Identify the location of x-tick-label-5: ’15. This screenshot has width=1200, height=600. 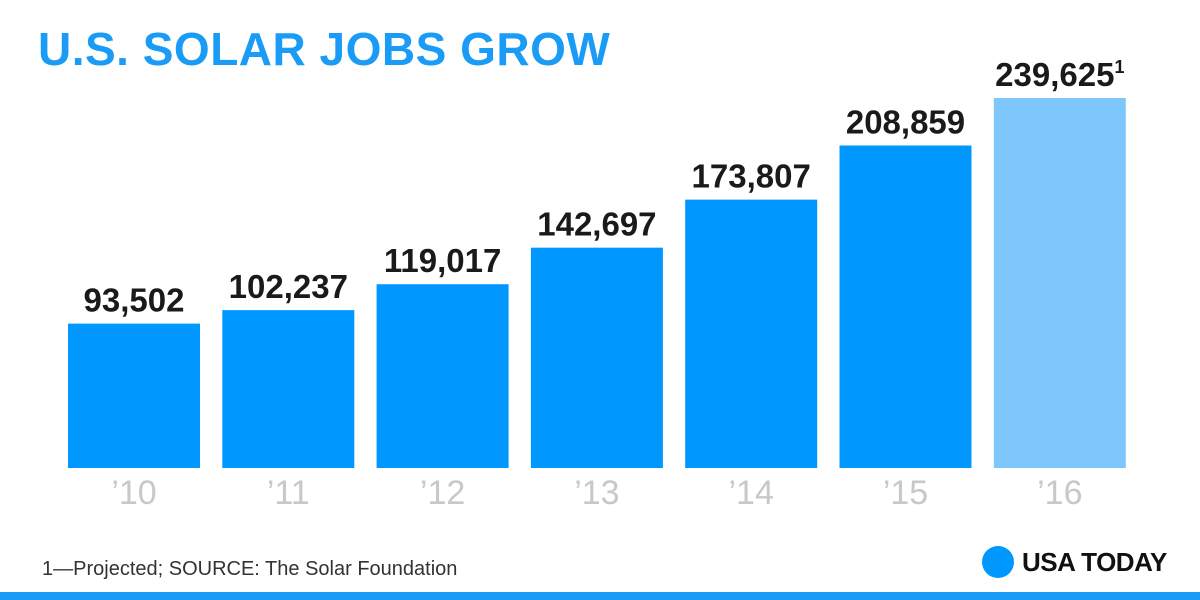
(905, 493).